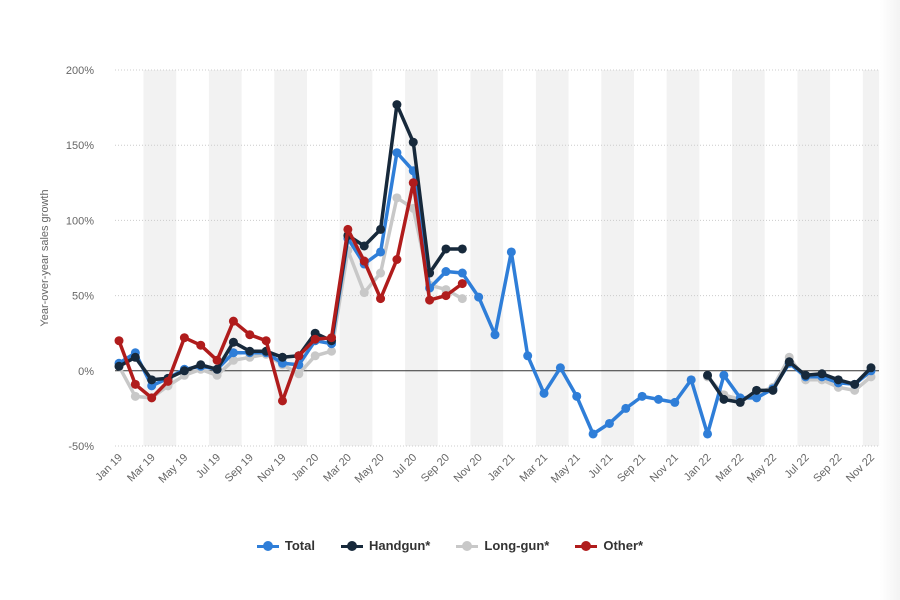  I want to click on y-axis-ticks: 200% 150% 100% 50% 0% -50%, so click(80, 259).